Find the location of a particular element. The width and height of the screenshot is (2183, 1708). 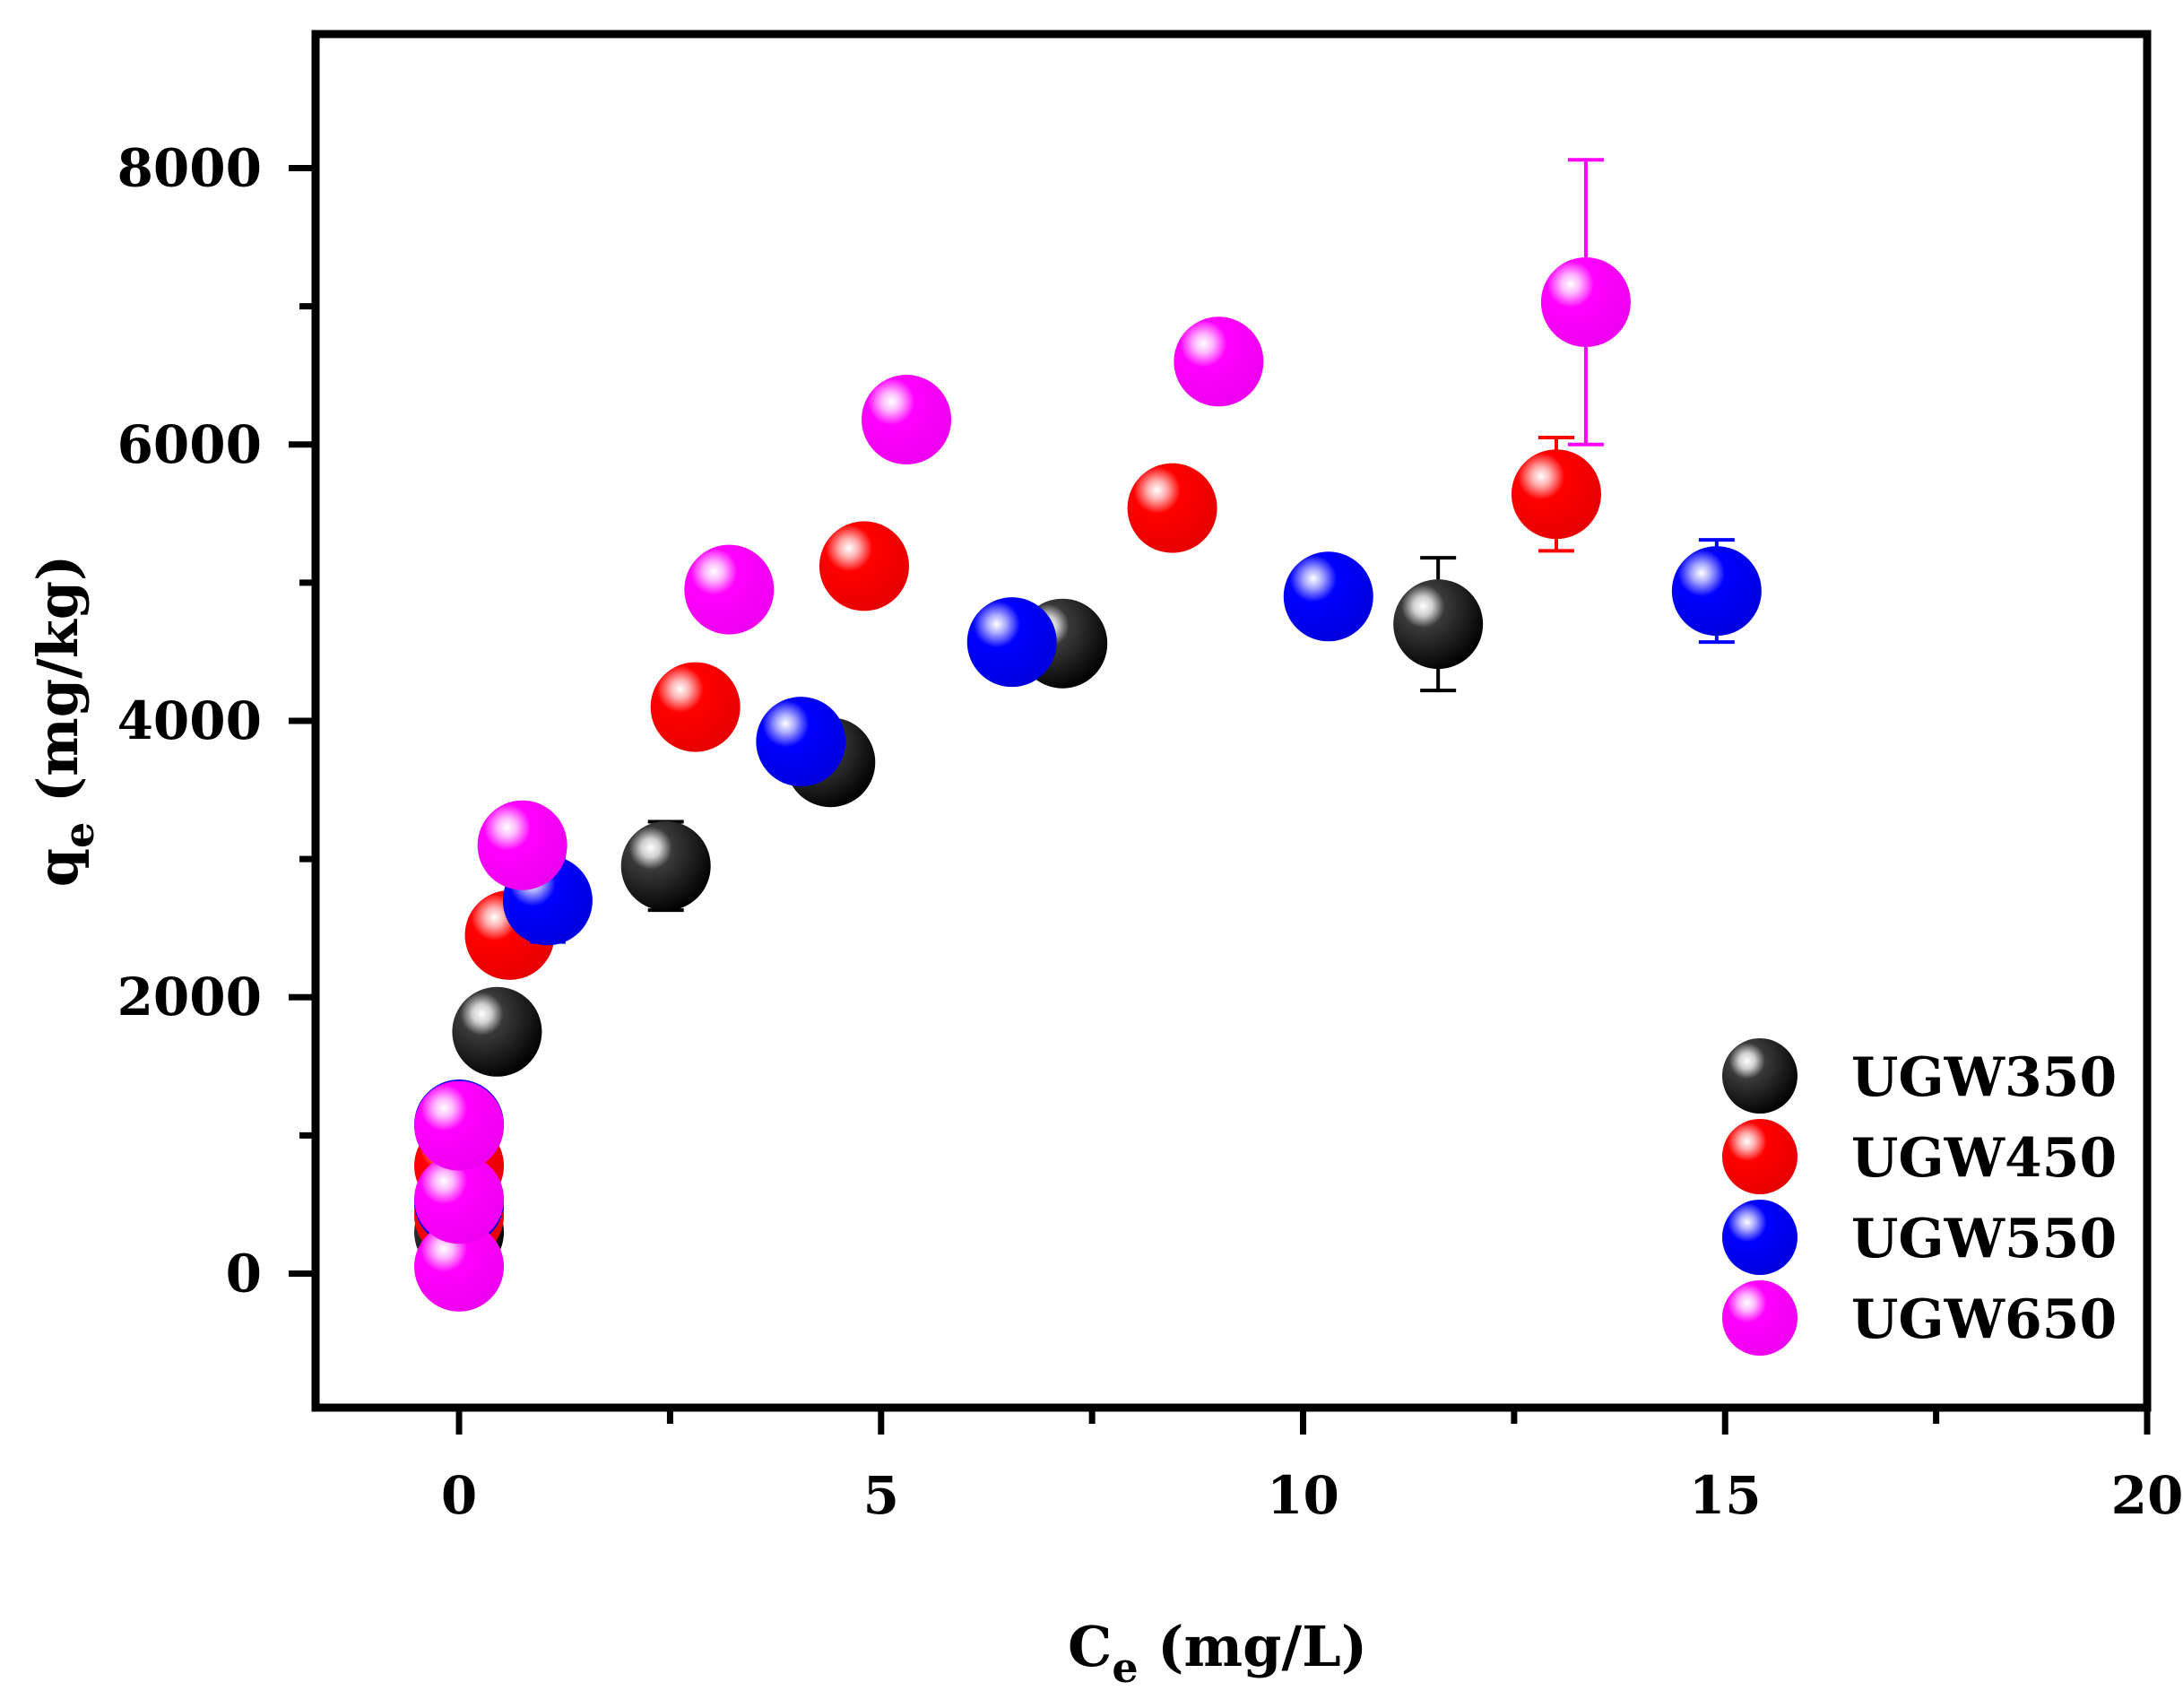

legend-item-ugw550: UGW550 is located at coordinates (1920, 1237).